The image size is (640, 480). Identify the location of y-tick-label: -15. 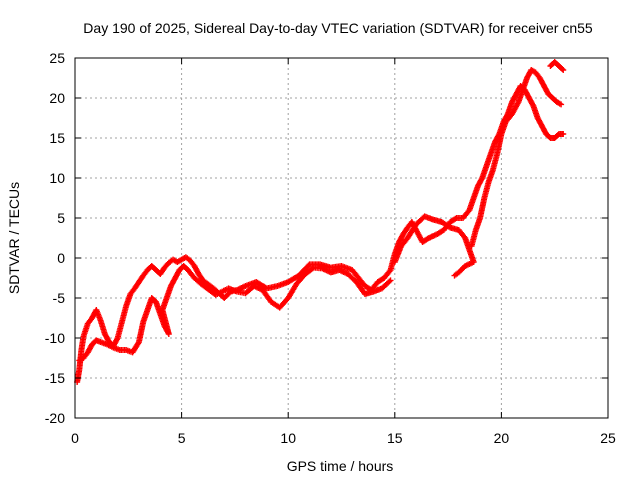
(55, 378).